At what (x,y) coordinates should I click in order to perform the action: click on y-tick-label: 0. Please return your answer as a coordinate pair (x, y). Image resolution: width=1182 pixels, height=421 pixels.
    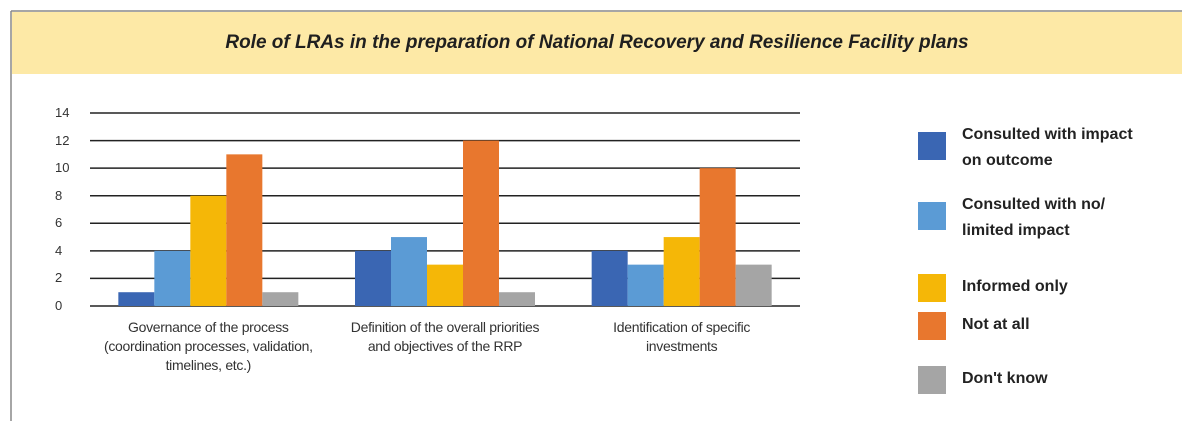
    Looking at the image, I should click on (59, 305).